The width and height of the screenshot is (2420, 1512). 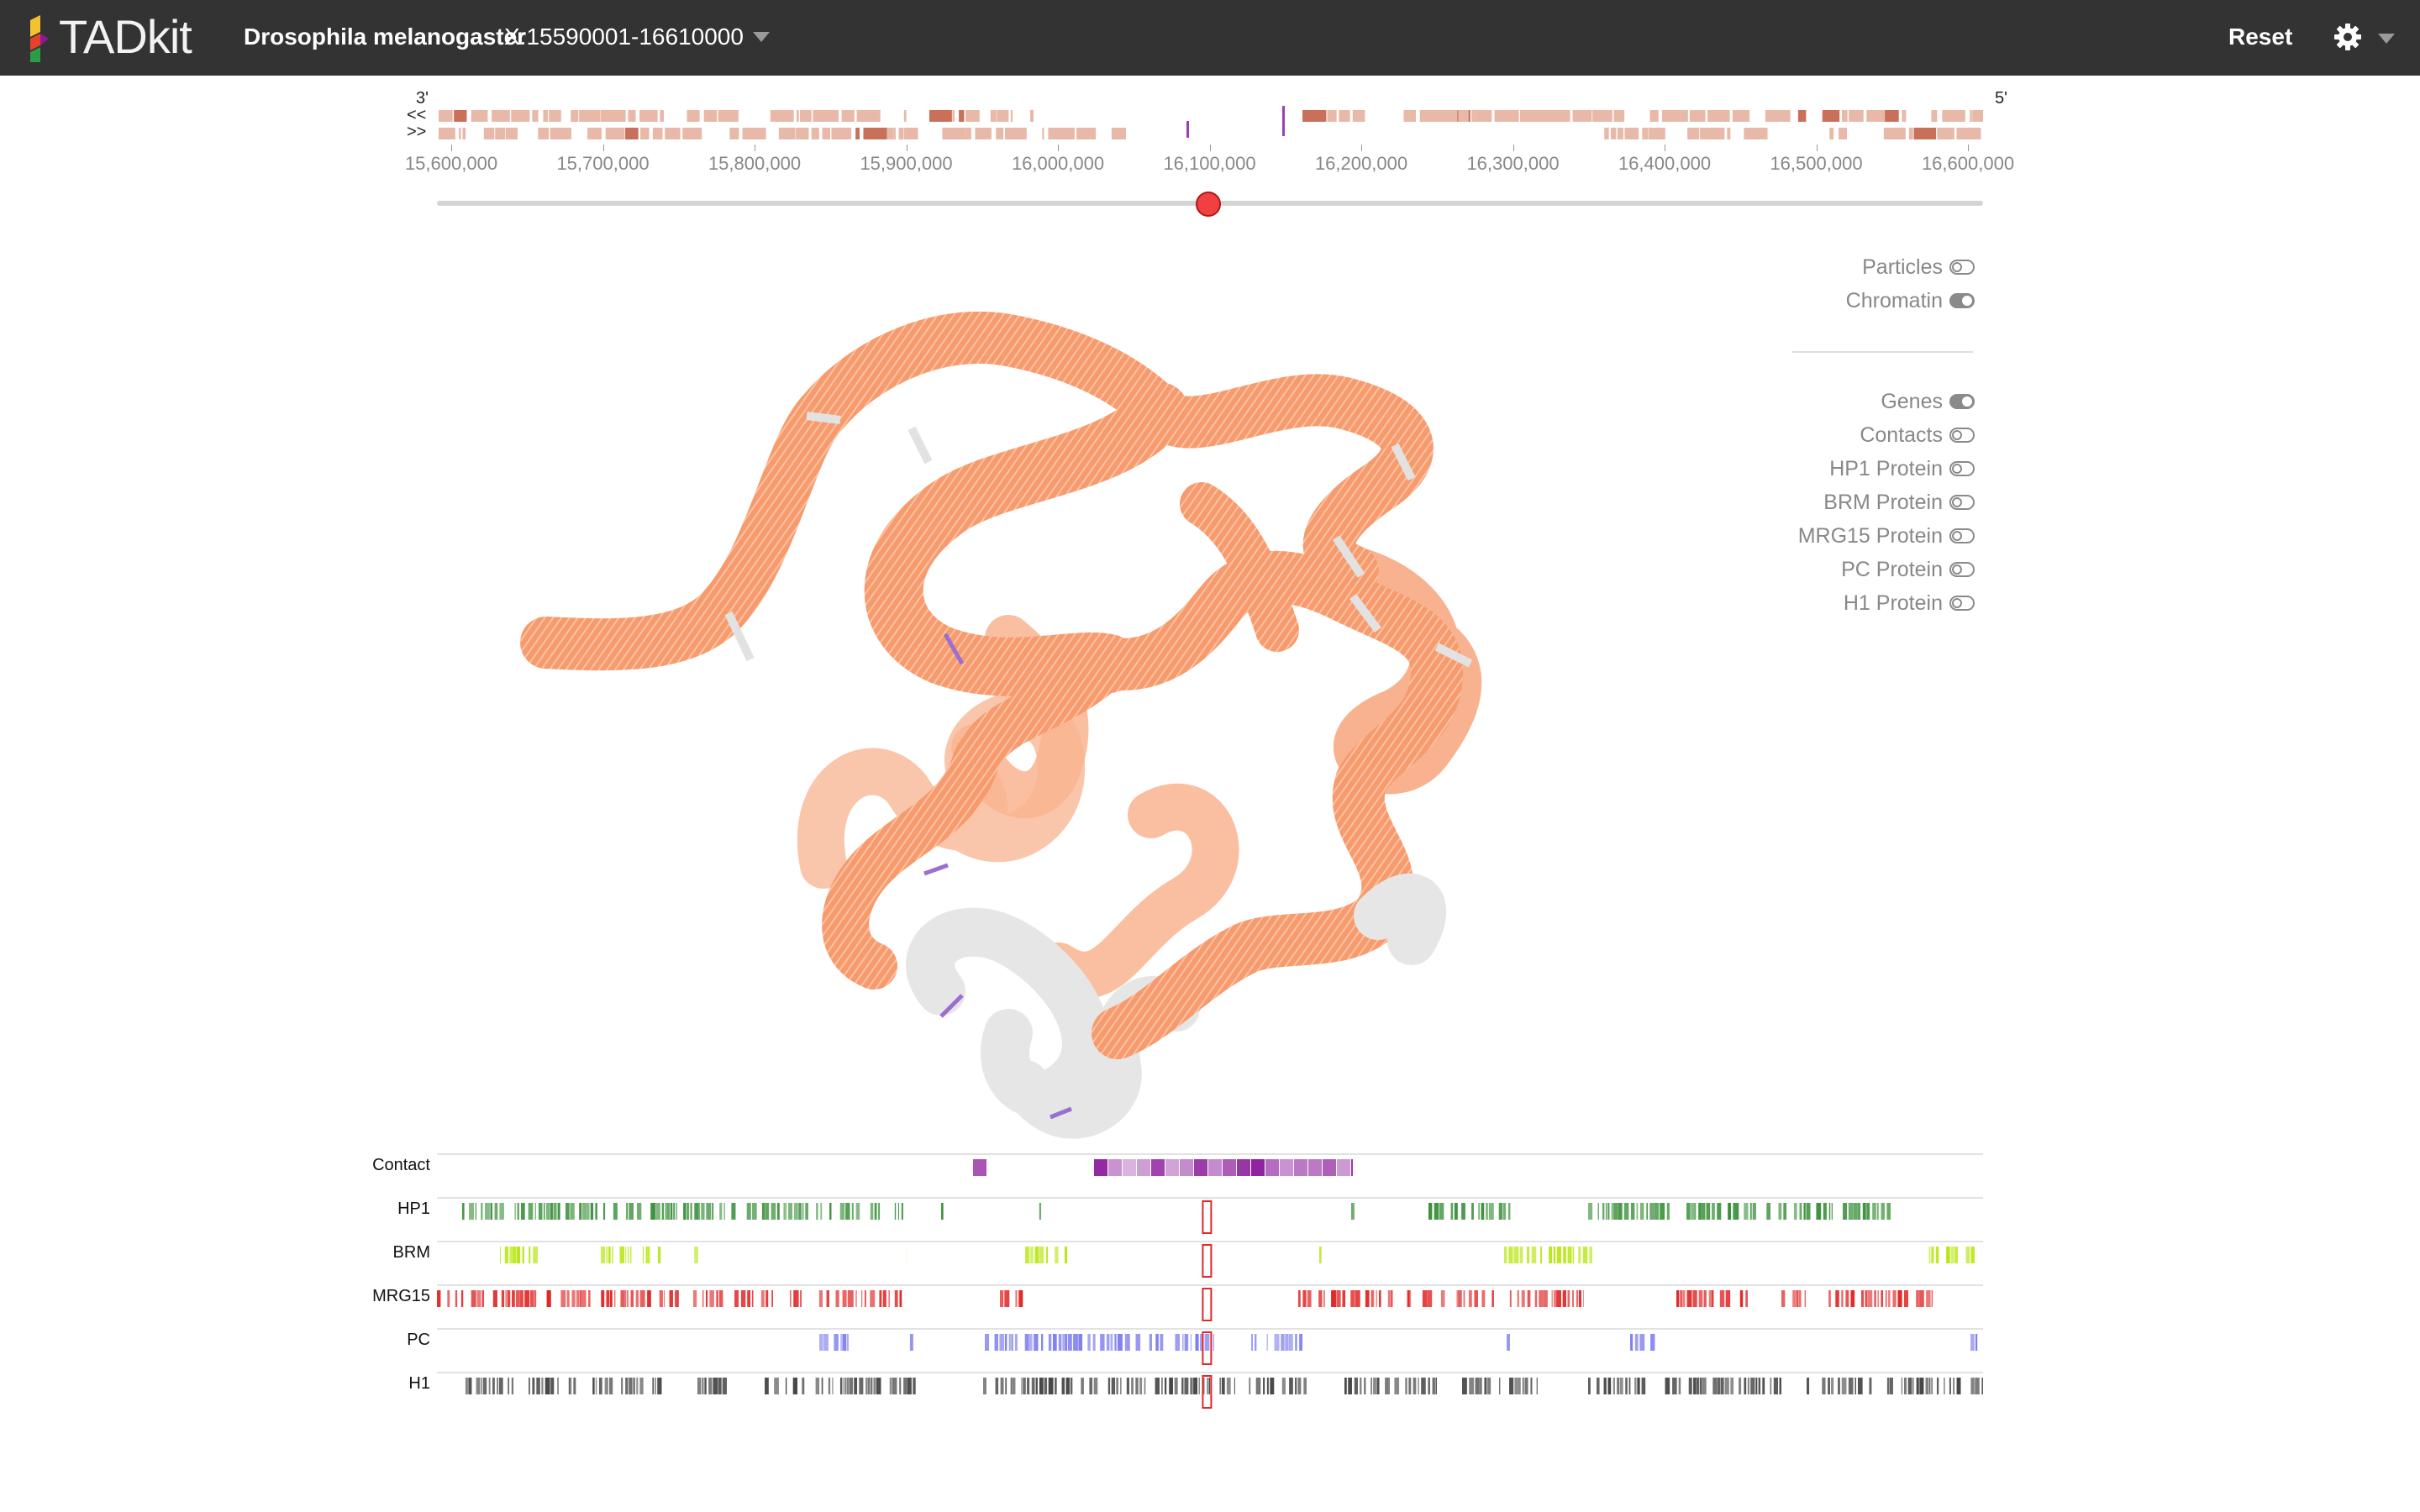 What do you see at coordinates (2348, 37) in the screenshot?
I see `gear-icon` at bounding box center [2348, 37].